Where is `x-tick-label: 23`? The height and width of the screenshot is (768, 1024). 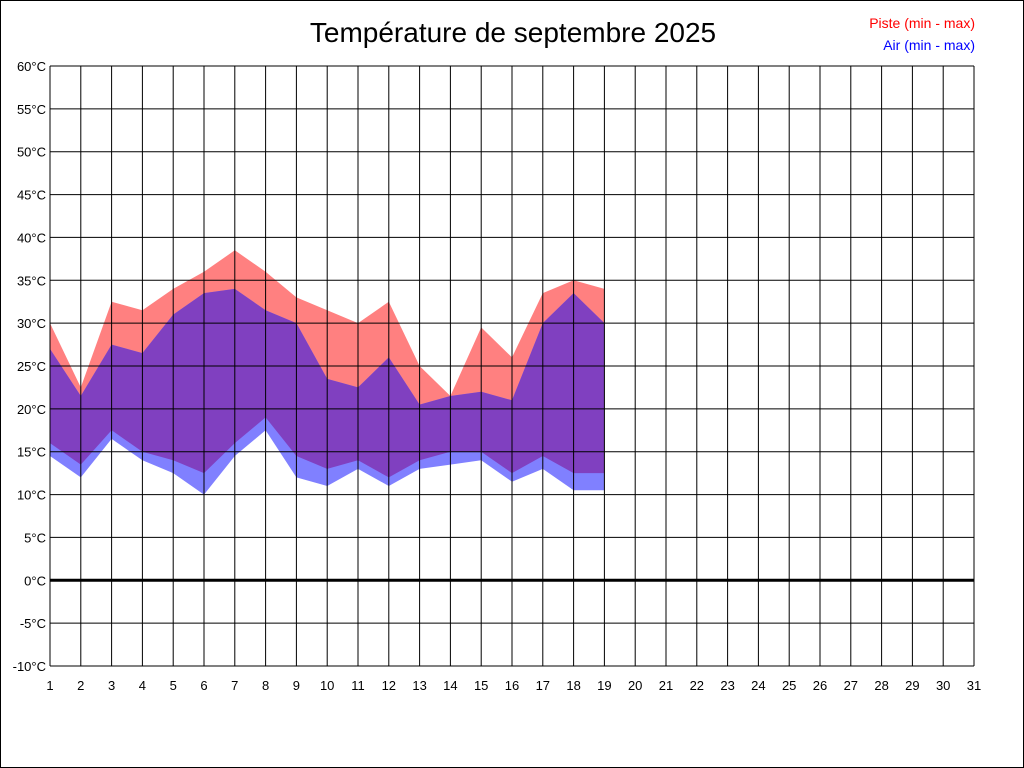
x-tick-label: 23 is located at coordinates (727, 685).